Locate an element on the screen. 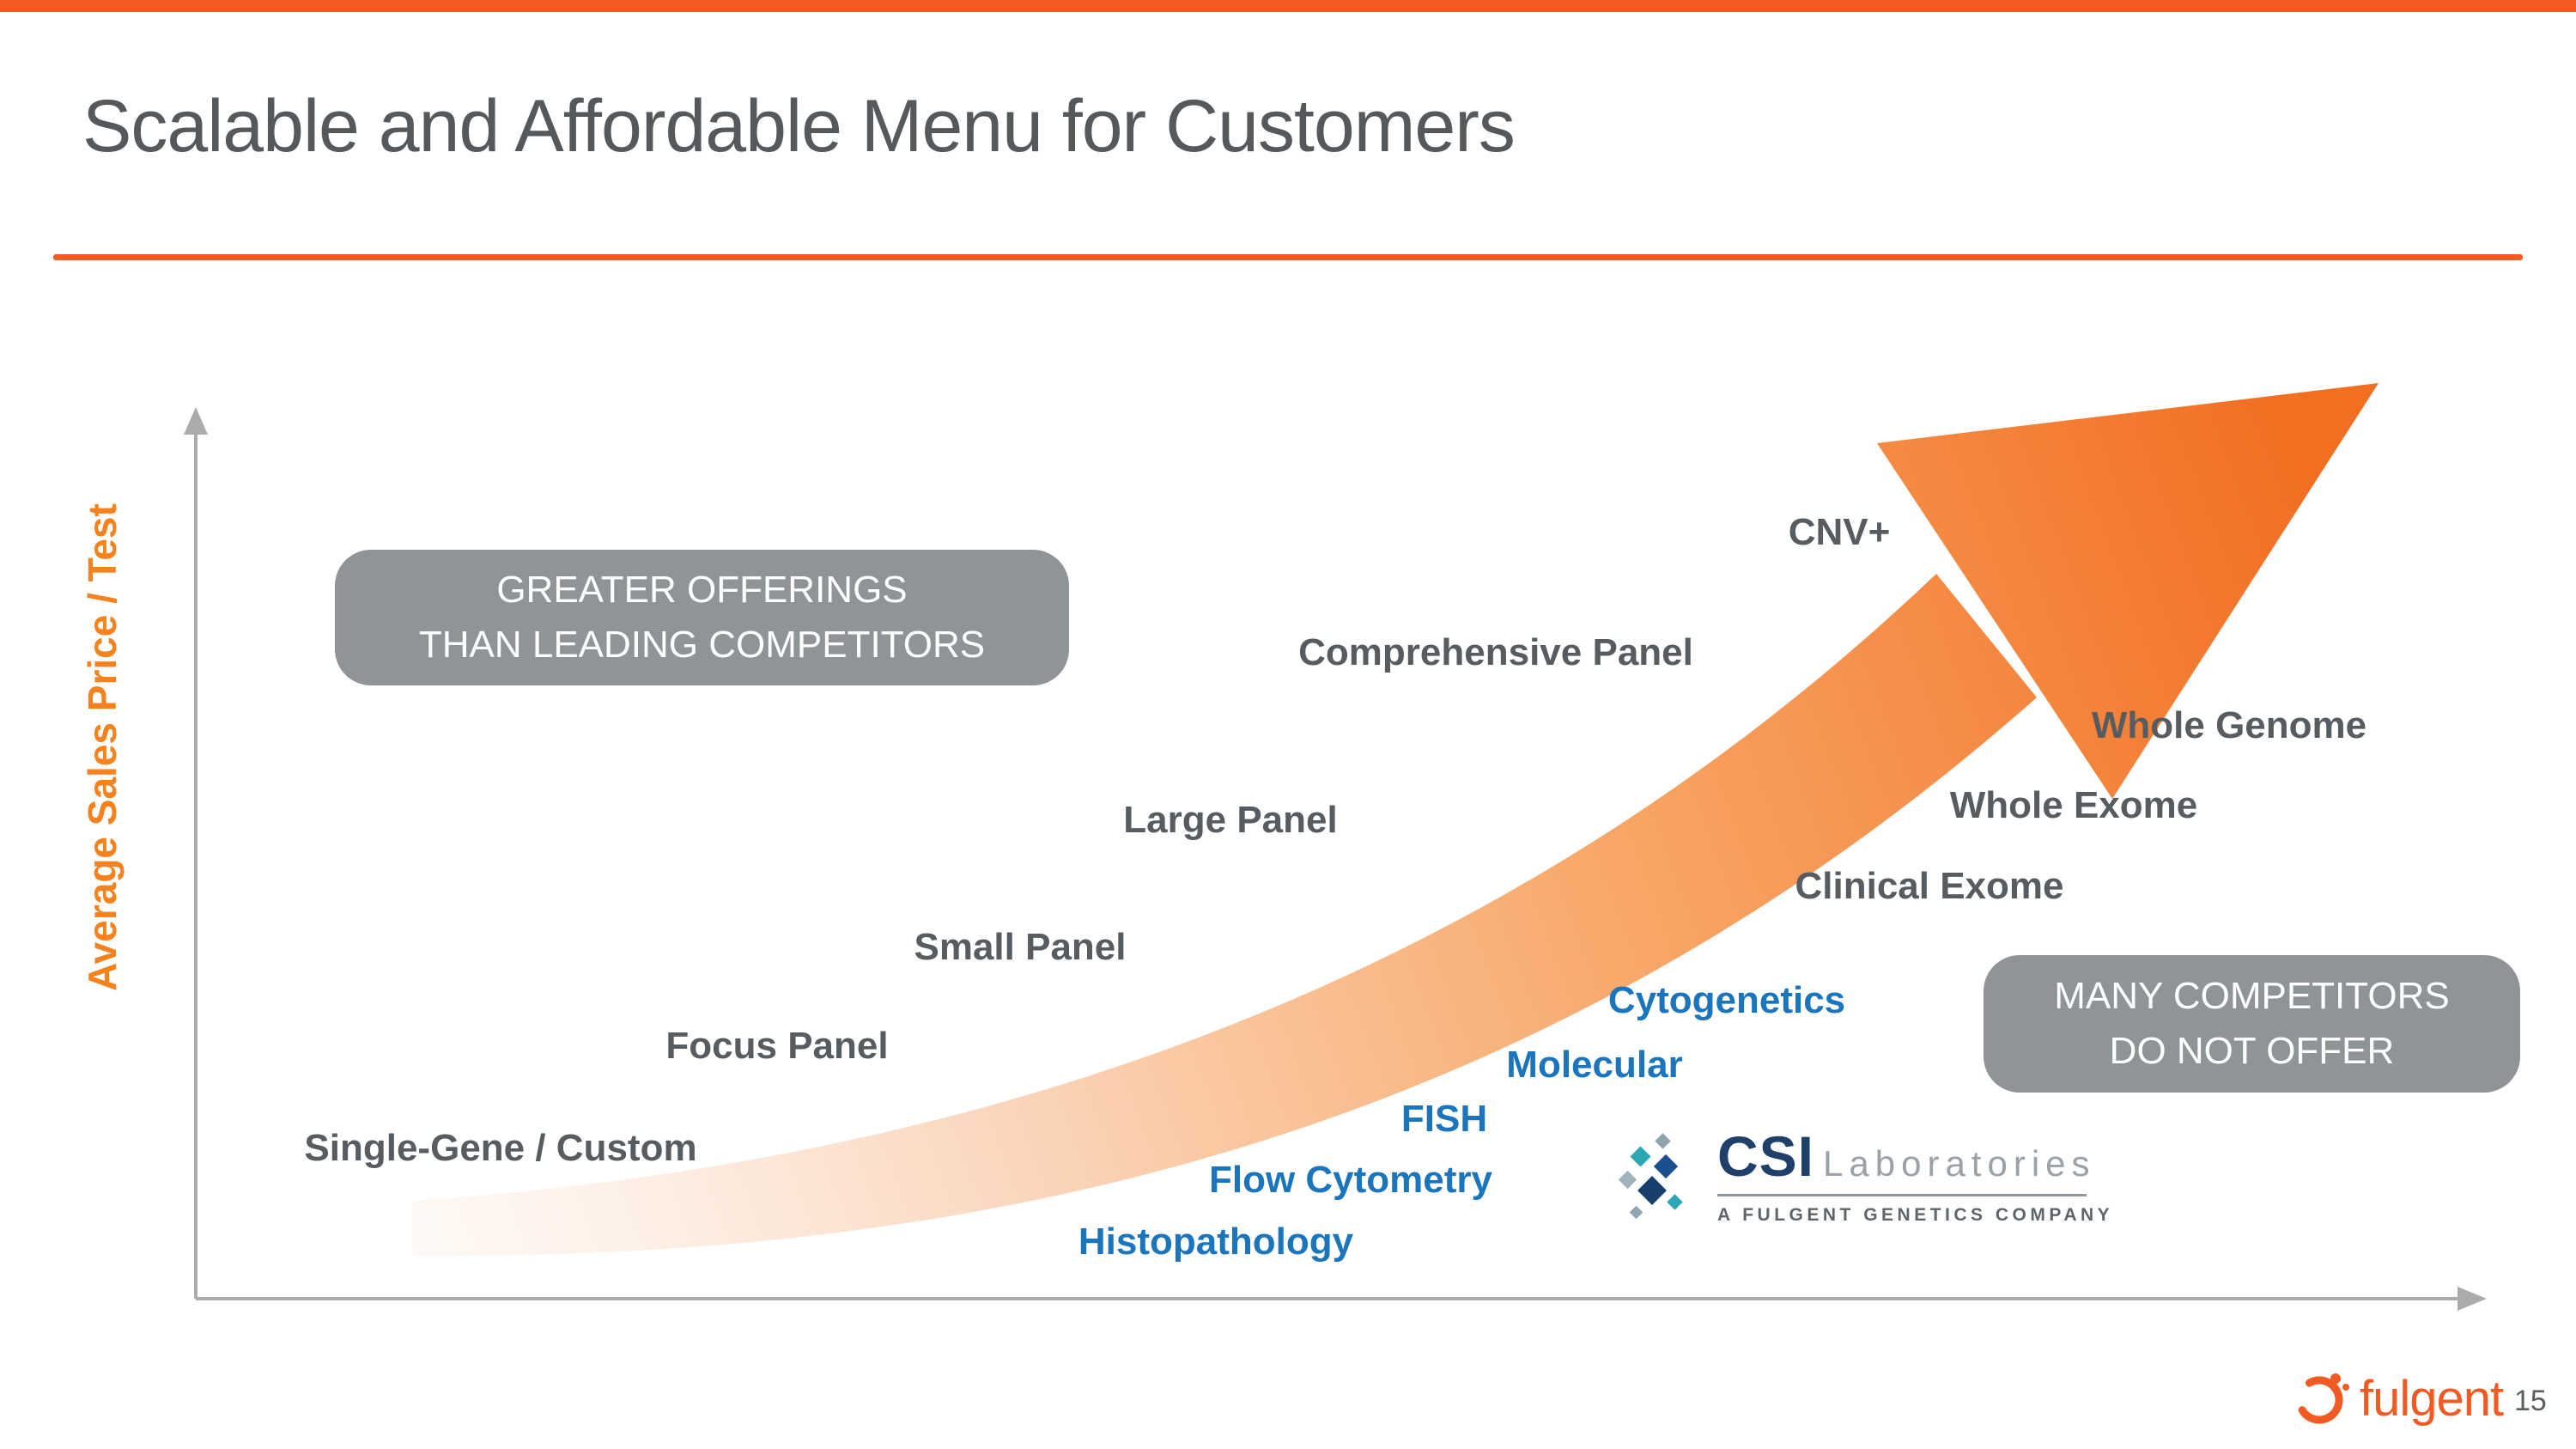 The height and width of the screenshot is (1449, 2576). callout-right-line2: DO NOT OFFER is located at coordinates (2252, 1051).